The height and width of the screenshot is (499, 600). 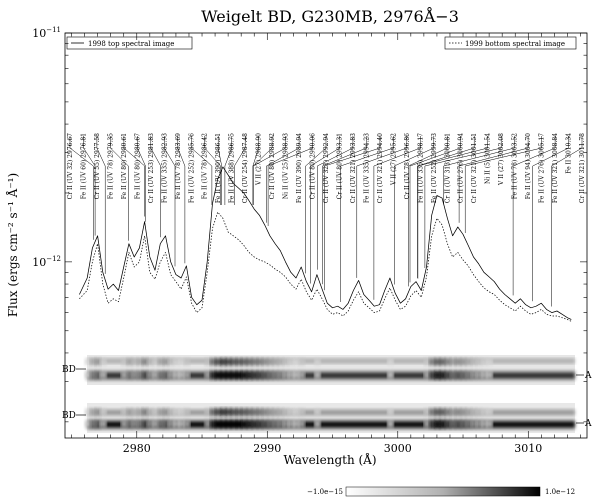 What do you see at coordinates (46, 33) in the screenshot?
I see `y-tick-label: 10−11` at bounding box center [46, 33].